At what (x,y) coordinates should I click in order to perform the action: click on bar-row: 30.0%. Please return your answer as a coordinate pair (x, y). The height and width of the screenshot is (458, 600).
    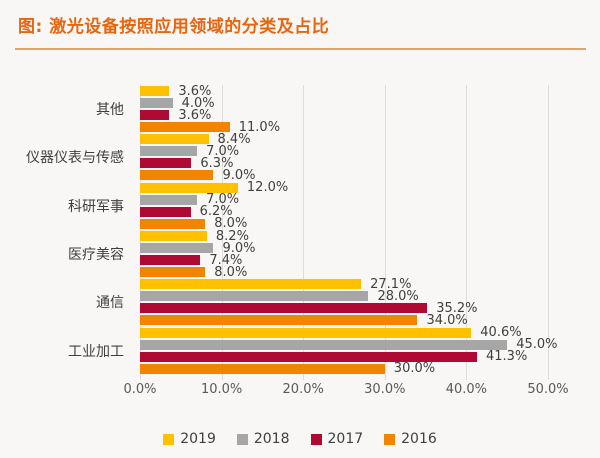
    Looking at the image, I should click on (344, 368).